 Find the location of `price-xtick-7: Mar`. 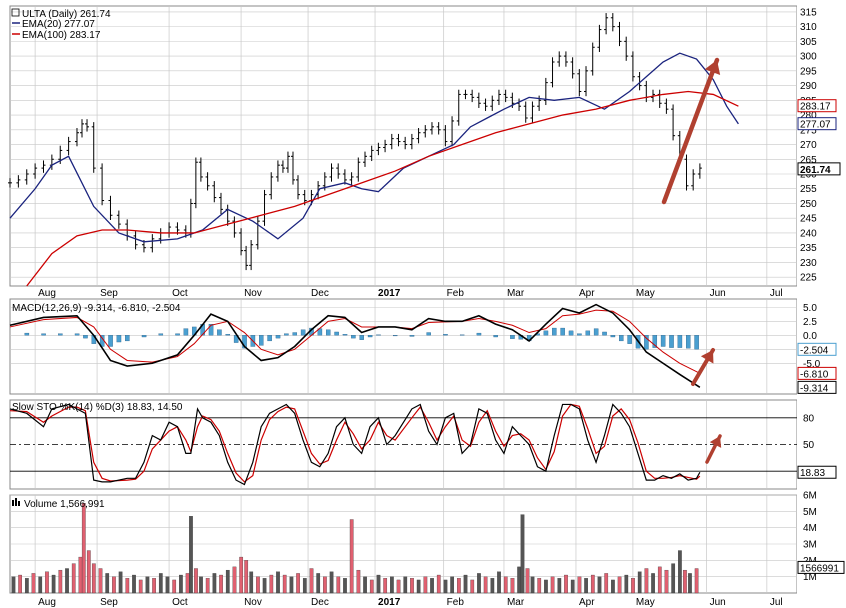

price-xtick-7: Mar is located at coordinates (516, 293).